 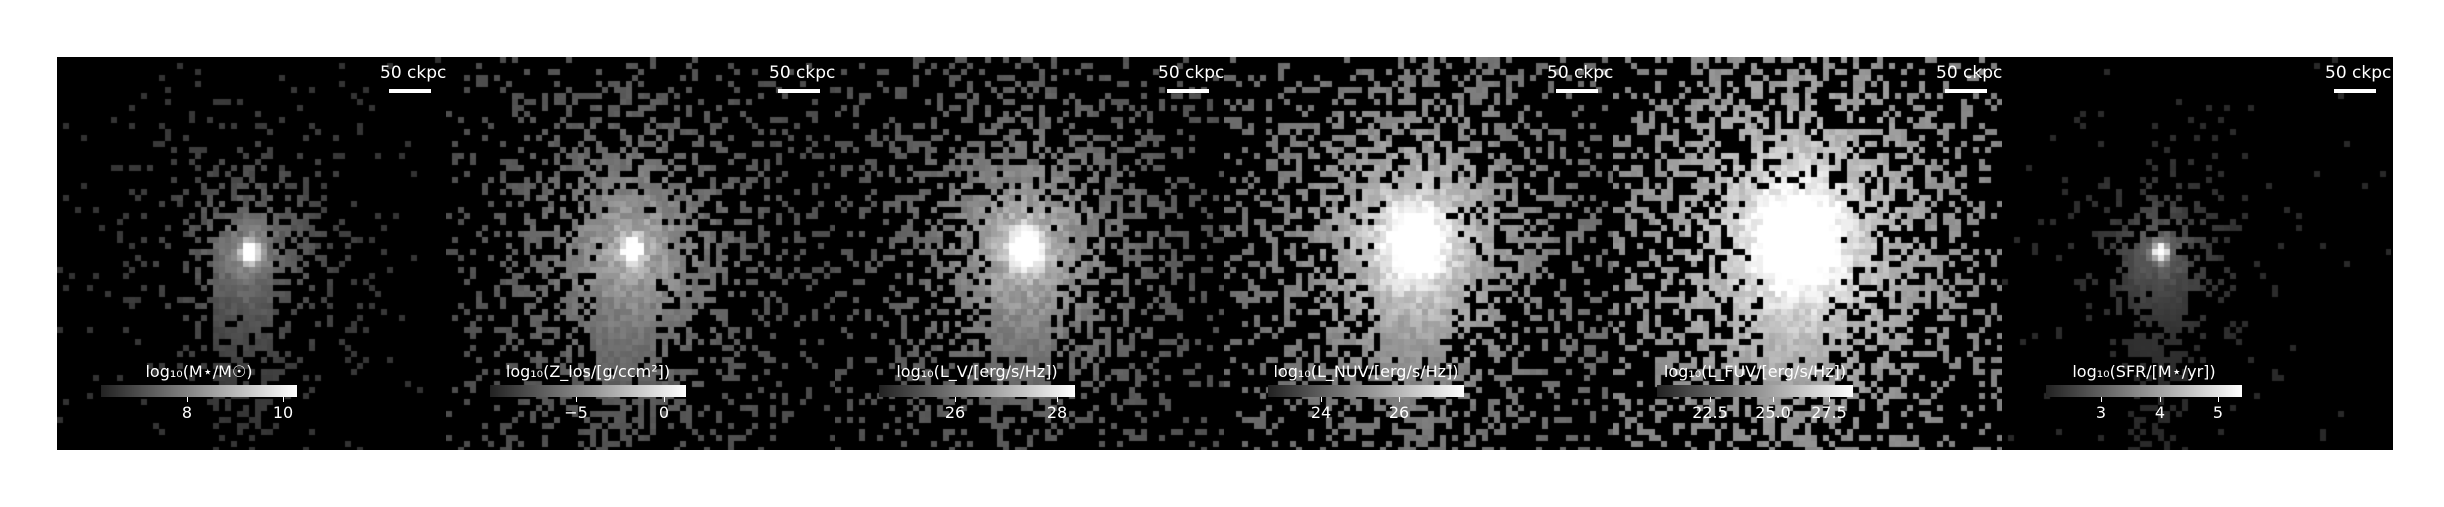 I want to click on colorbar-tick-label: 22.5, so click(x=1710, y=412).